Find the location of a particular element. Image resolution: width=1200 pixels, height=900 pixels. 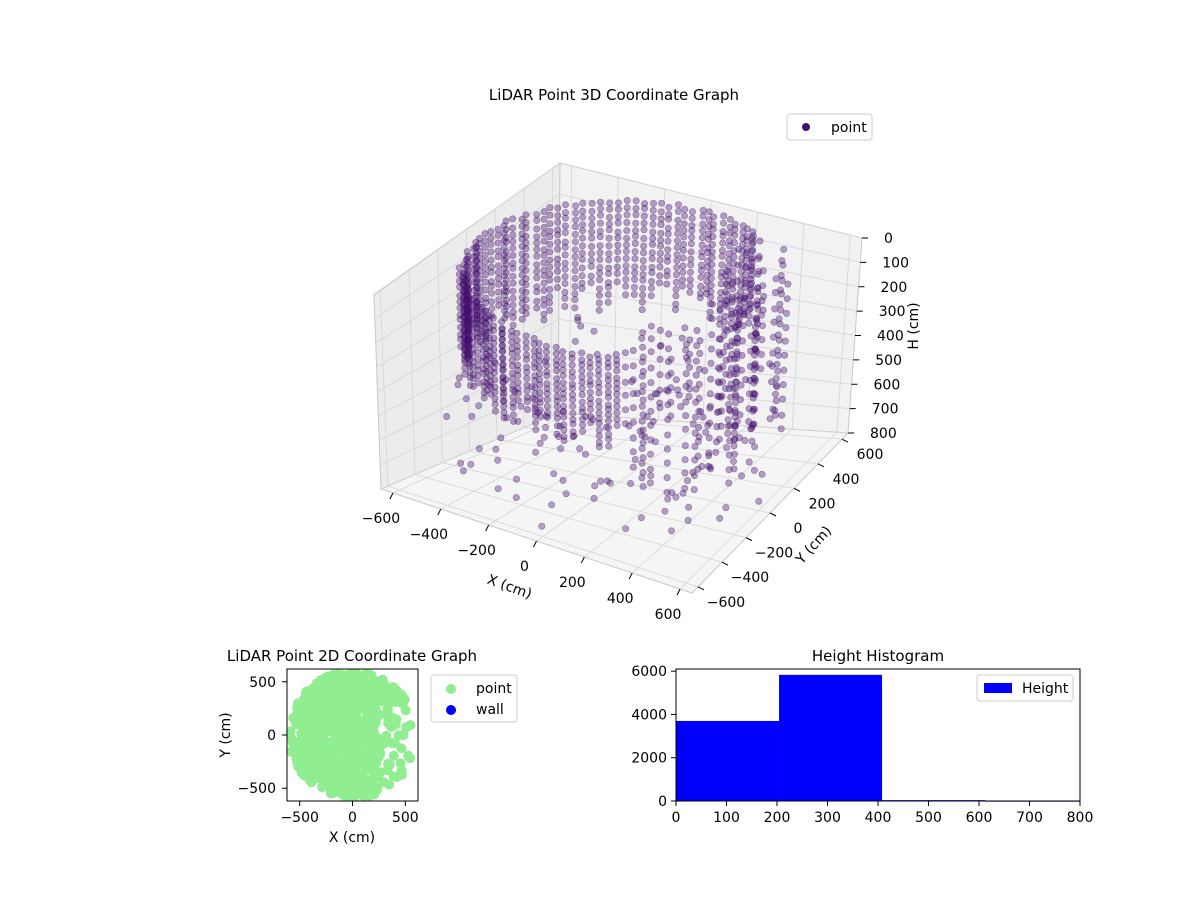

legend-label-wall: wall is located at coordinates (490, 710).